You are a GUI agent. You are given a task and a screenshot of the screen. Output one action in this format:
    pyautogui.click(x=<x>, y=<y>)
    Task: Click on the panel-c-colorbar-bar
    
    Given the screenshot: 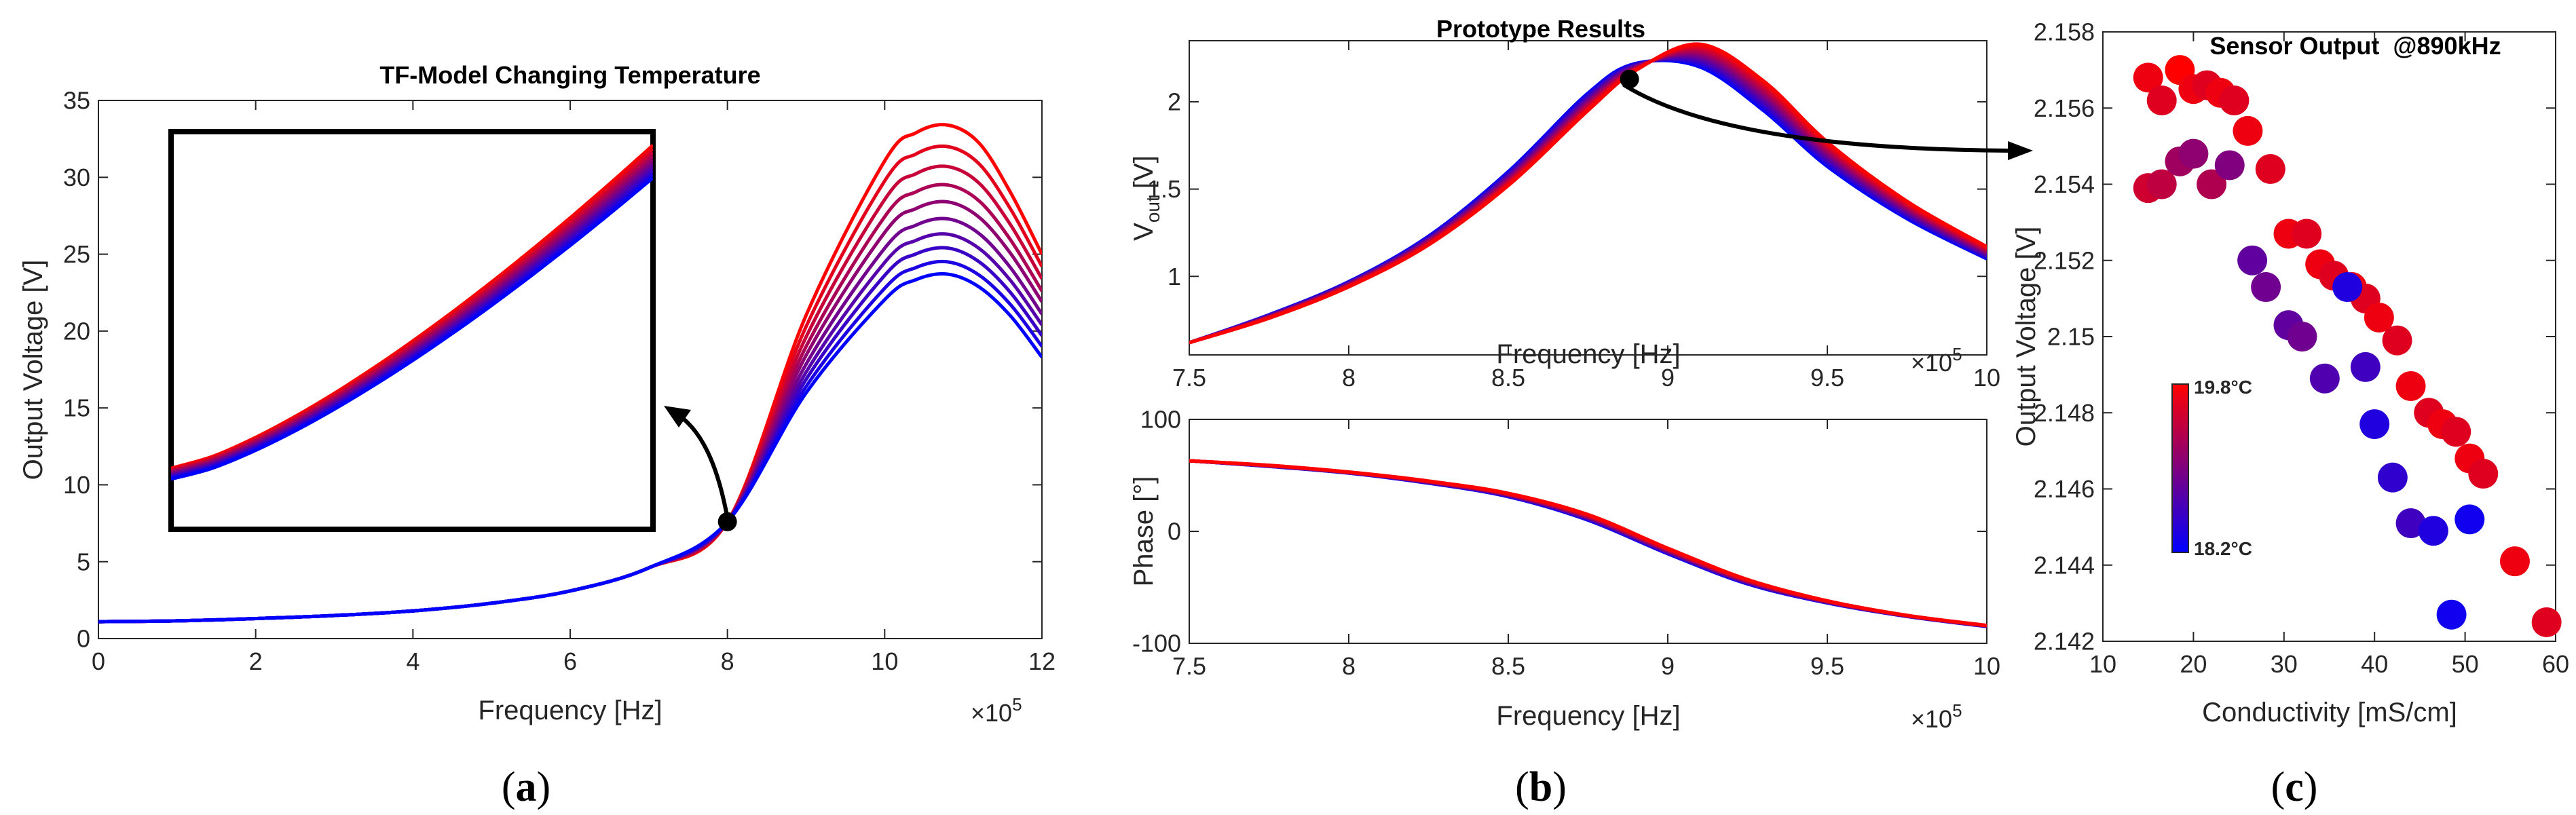 What is the action you would take?
    pyautogui.click(x=2180, y=468)
    